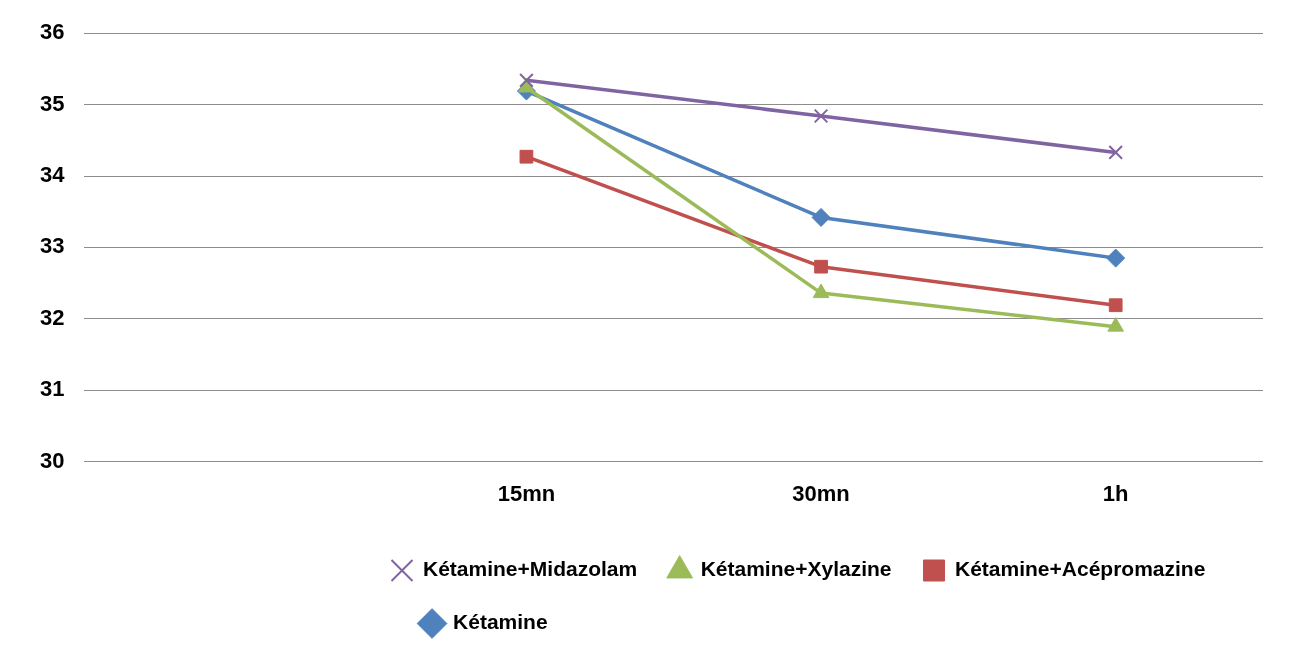  Describe the element at coordinates (1115, 493) in the screenshot. I see `x-tick-label: 1h` at that location.